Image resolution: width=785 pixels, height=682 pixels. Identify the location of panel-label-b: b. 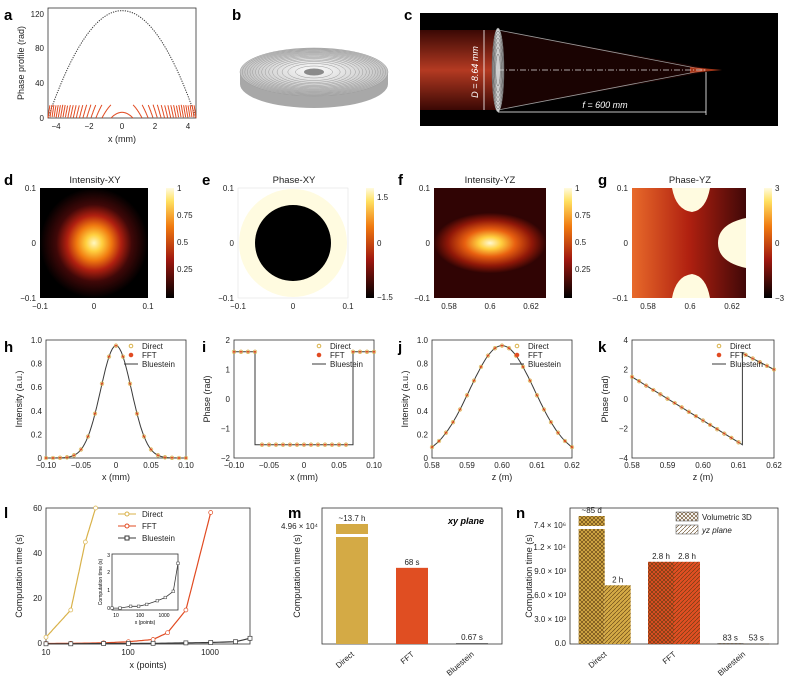
(236, 15).